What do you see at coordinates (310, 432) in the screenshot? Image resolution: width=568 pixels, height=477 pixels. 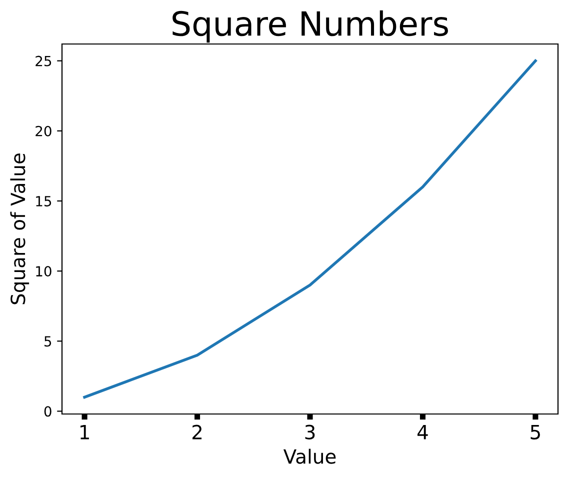 I see `x-tick-label: 3` at bounding box center [310, 432].